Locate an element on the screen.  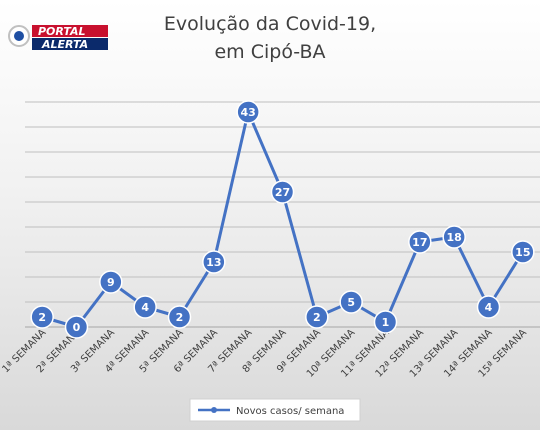
data-label: 9 is located at coordinates (111, 282).